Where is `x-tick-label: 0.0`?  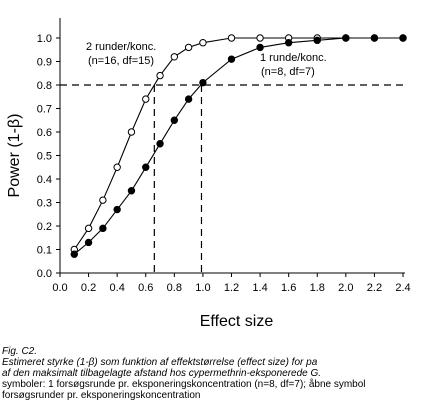 x-tick-label: 0.0 is located at coordinates (59, 288).